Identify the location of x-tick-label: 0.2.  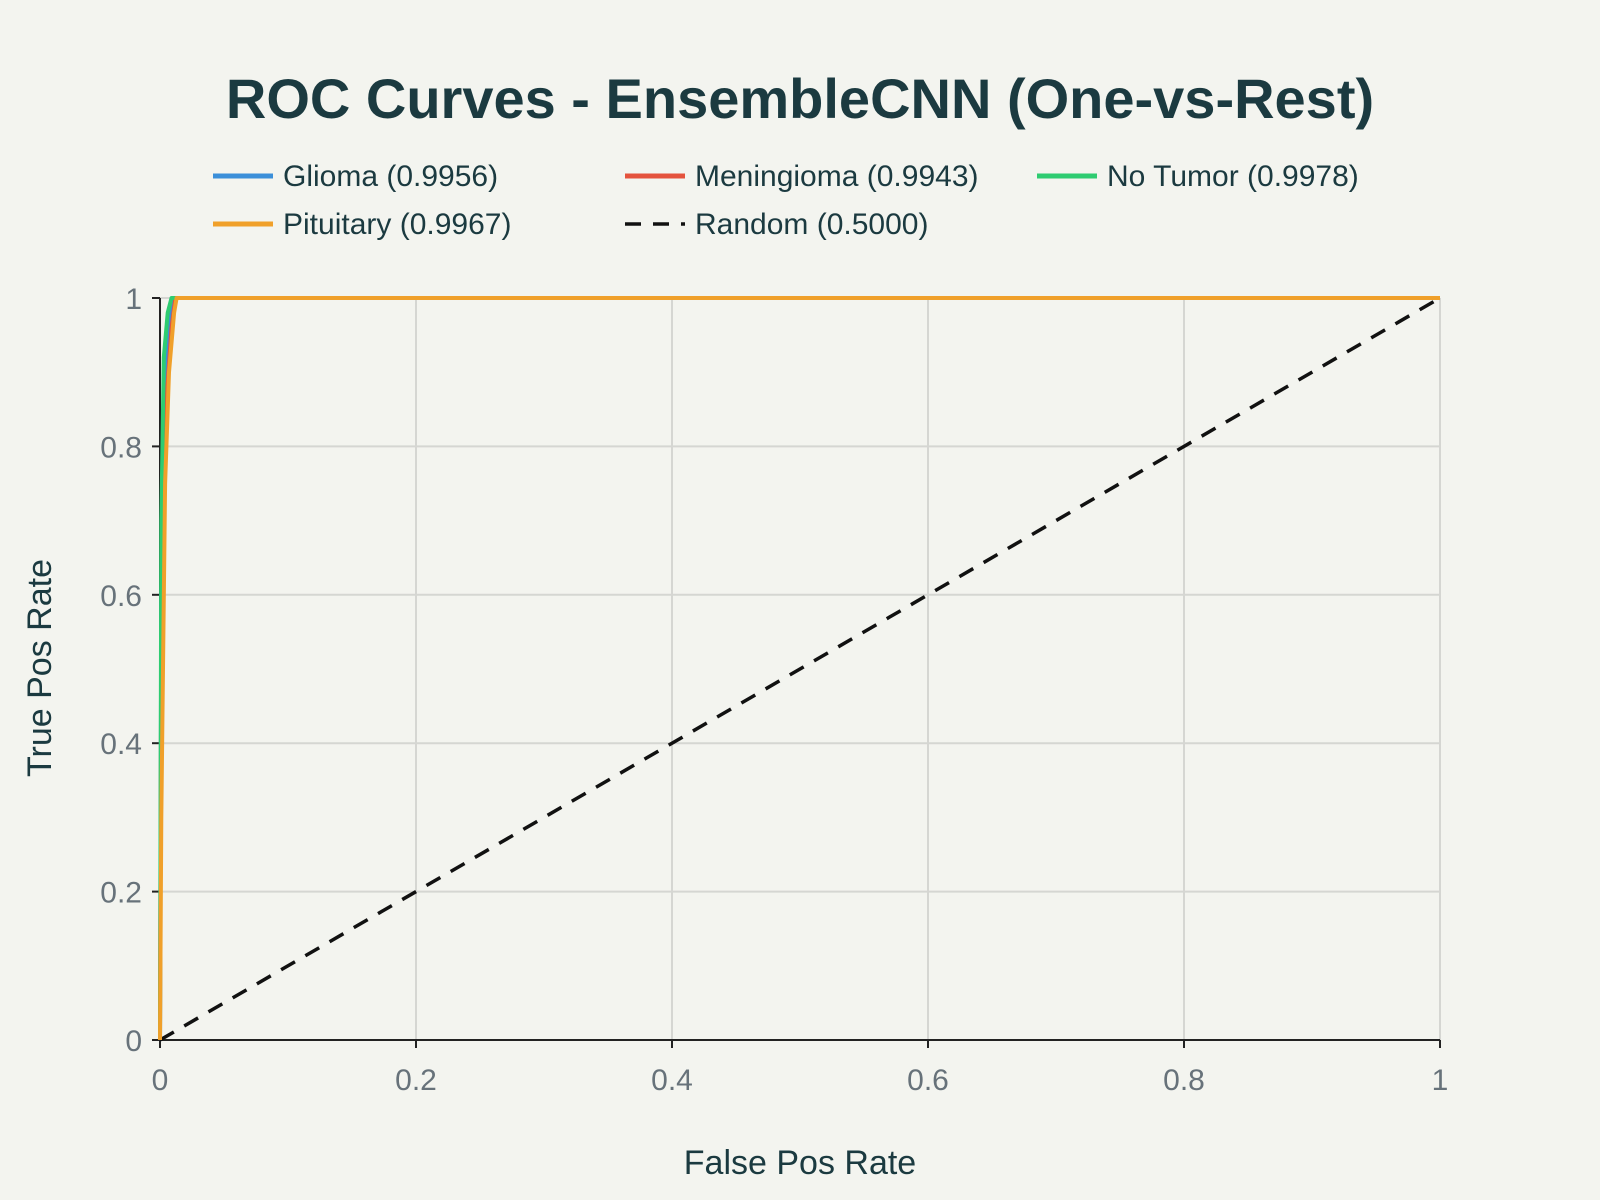
(416, 1080).